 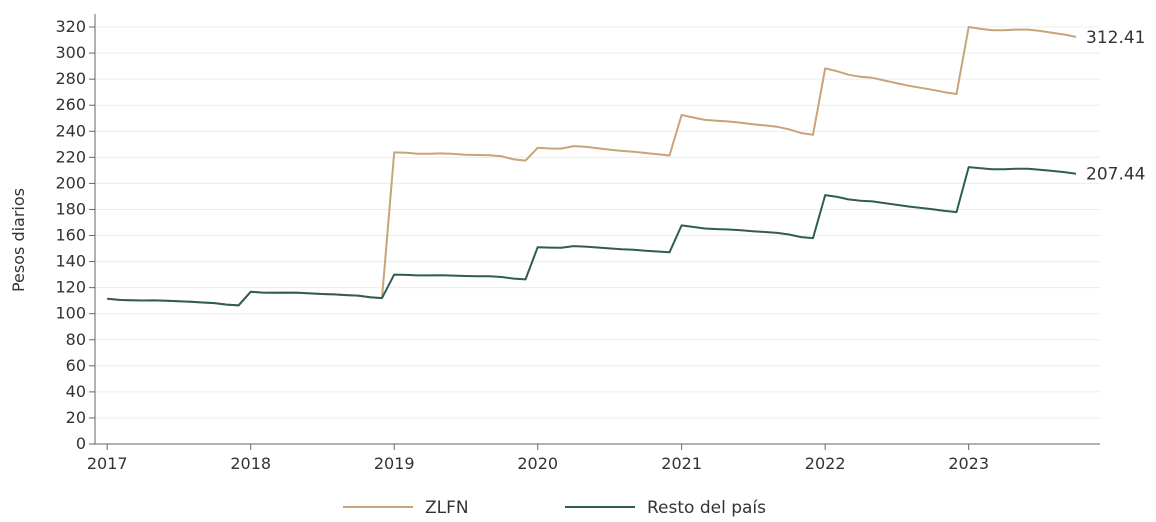 I want to click on y-tick-label: 160, so click(x=70, y=235).